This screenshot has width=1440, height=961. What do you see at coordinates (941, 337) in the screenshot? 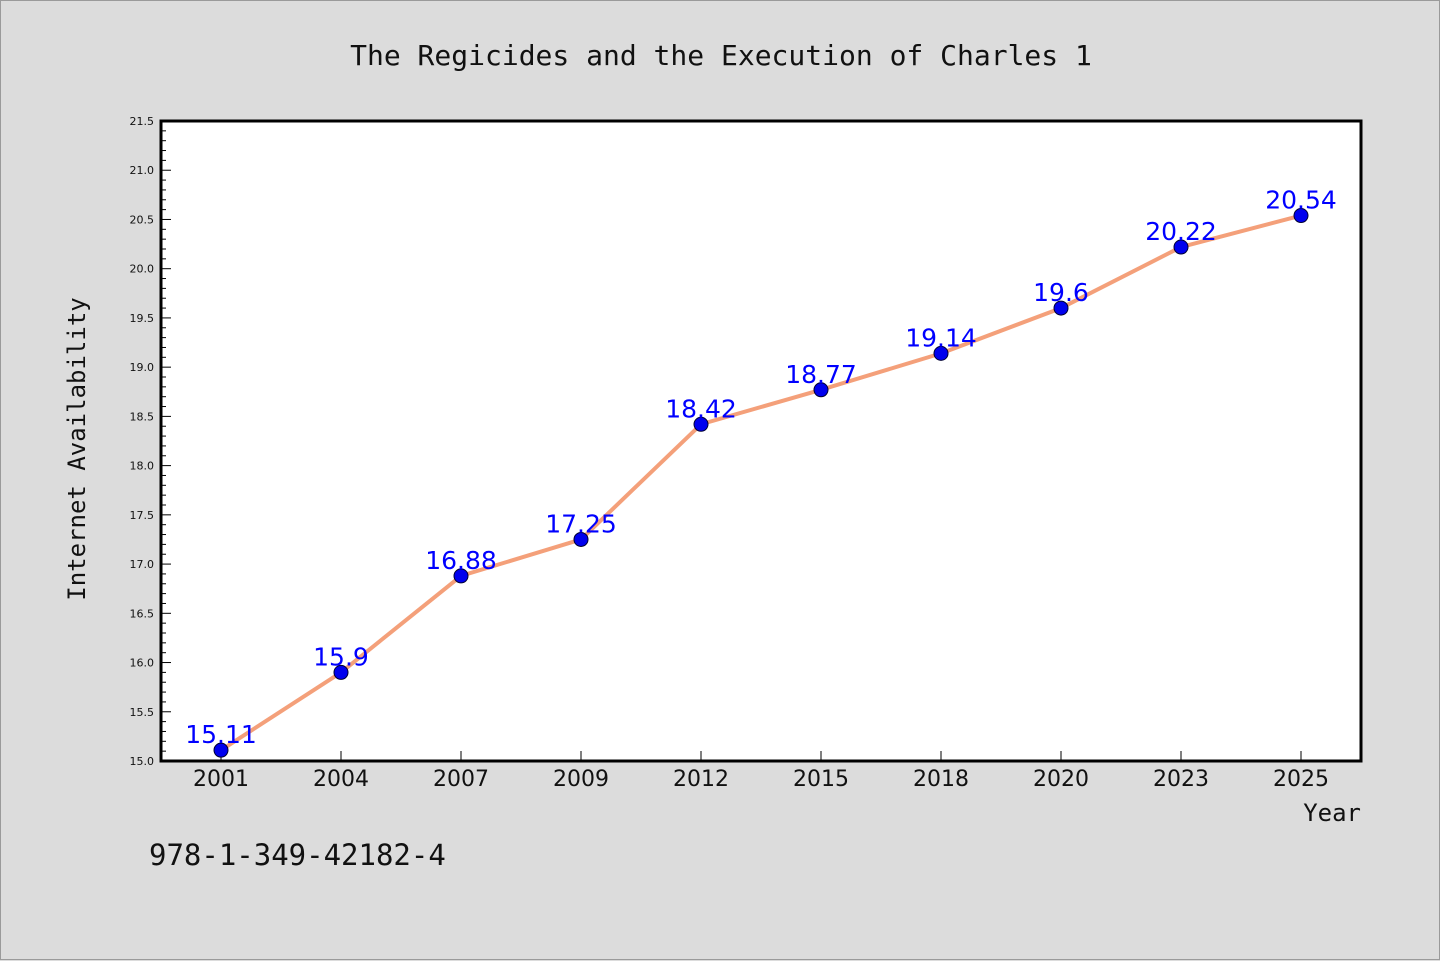
I see `data-label: 19.14` at bounding box center [941, 337].